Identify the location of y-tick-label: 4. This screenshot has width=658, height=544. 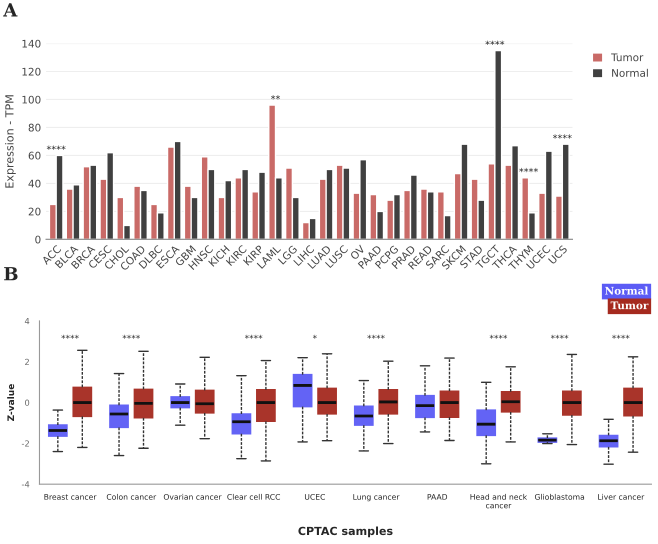
(27, 321).